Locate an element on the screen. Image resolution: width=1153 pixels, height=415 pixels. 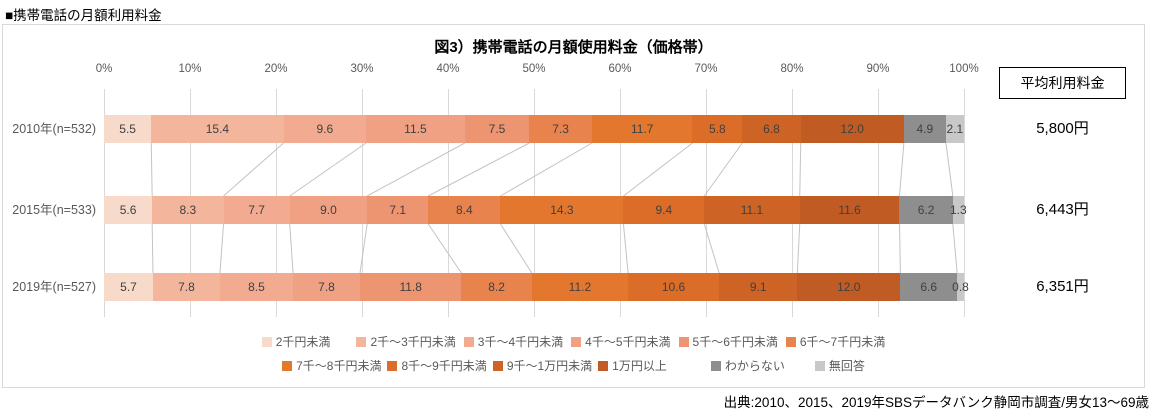
legend-label: 9千～1万円未満 is located at coordinates (549, 366).